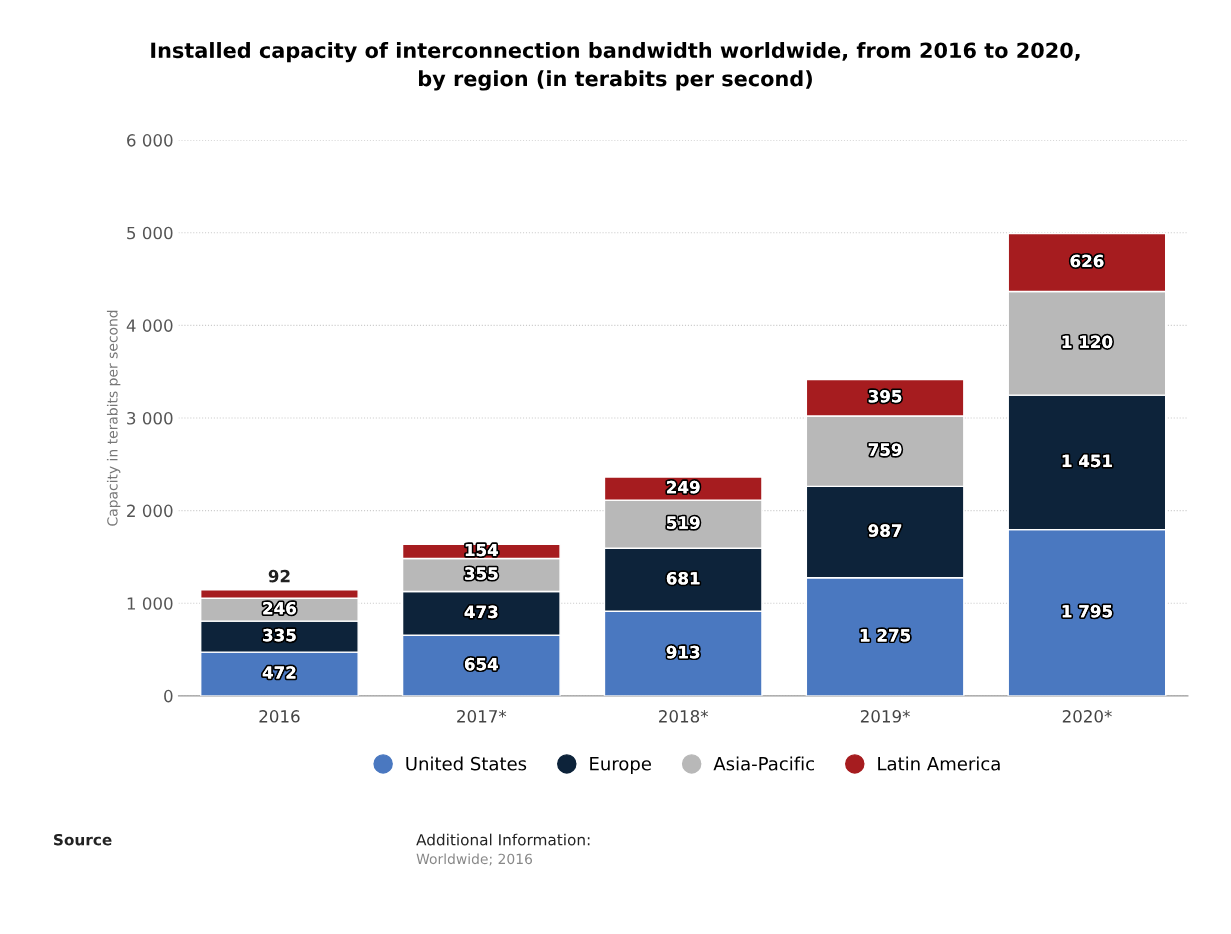 The width and height of the screenshot is (1231, 934). What do you see at coordinates (474, 859) in the screenshot?
I see `text: Worldwide; 2016` at bounding box center [474, 859].